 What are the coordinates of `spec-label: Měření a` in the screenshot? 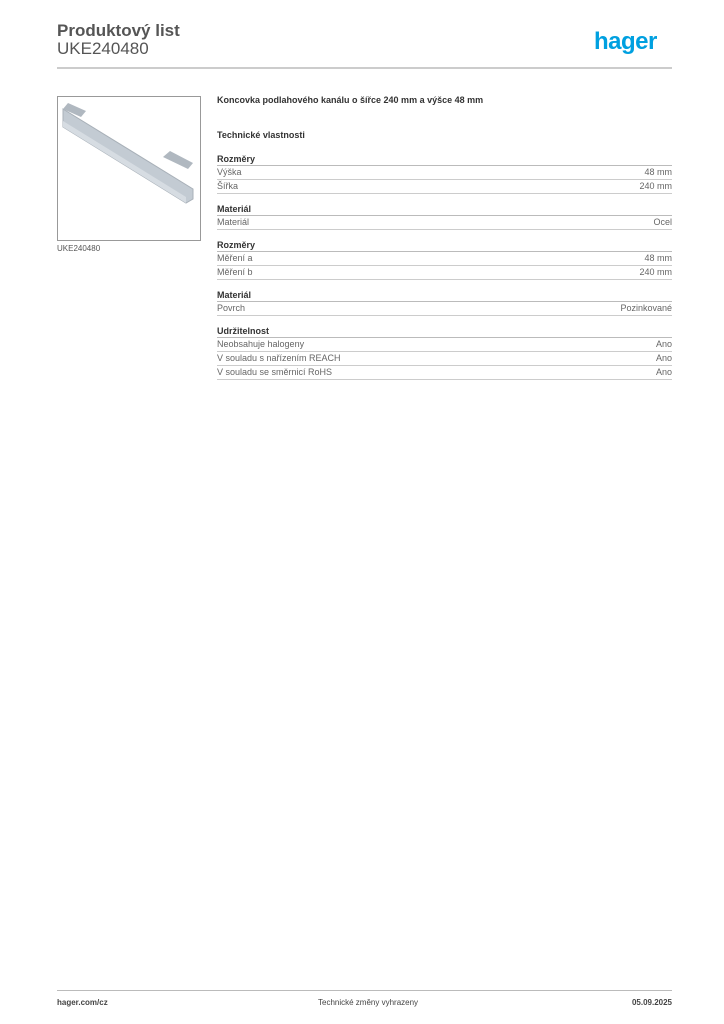 It's located at (235, 258).